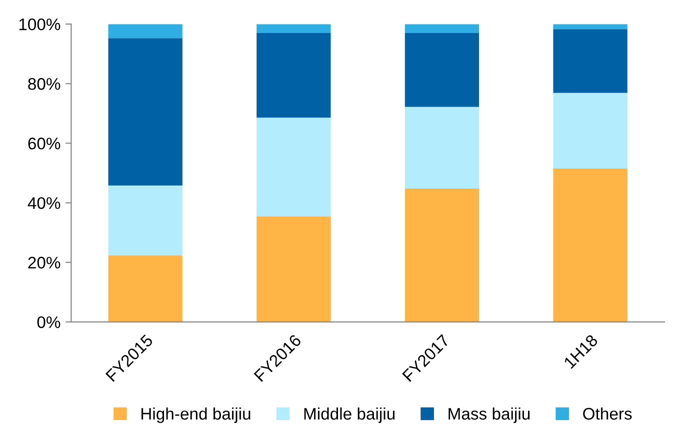 This screenshot has height=438, width=678. Describe the element at coordinates (44, 84) in the screenshot. I see `y-tick-label: 80%` at that location.